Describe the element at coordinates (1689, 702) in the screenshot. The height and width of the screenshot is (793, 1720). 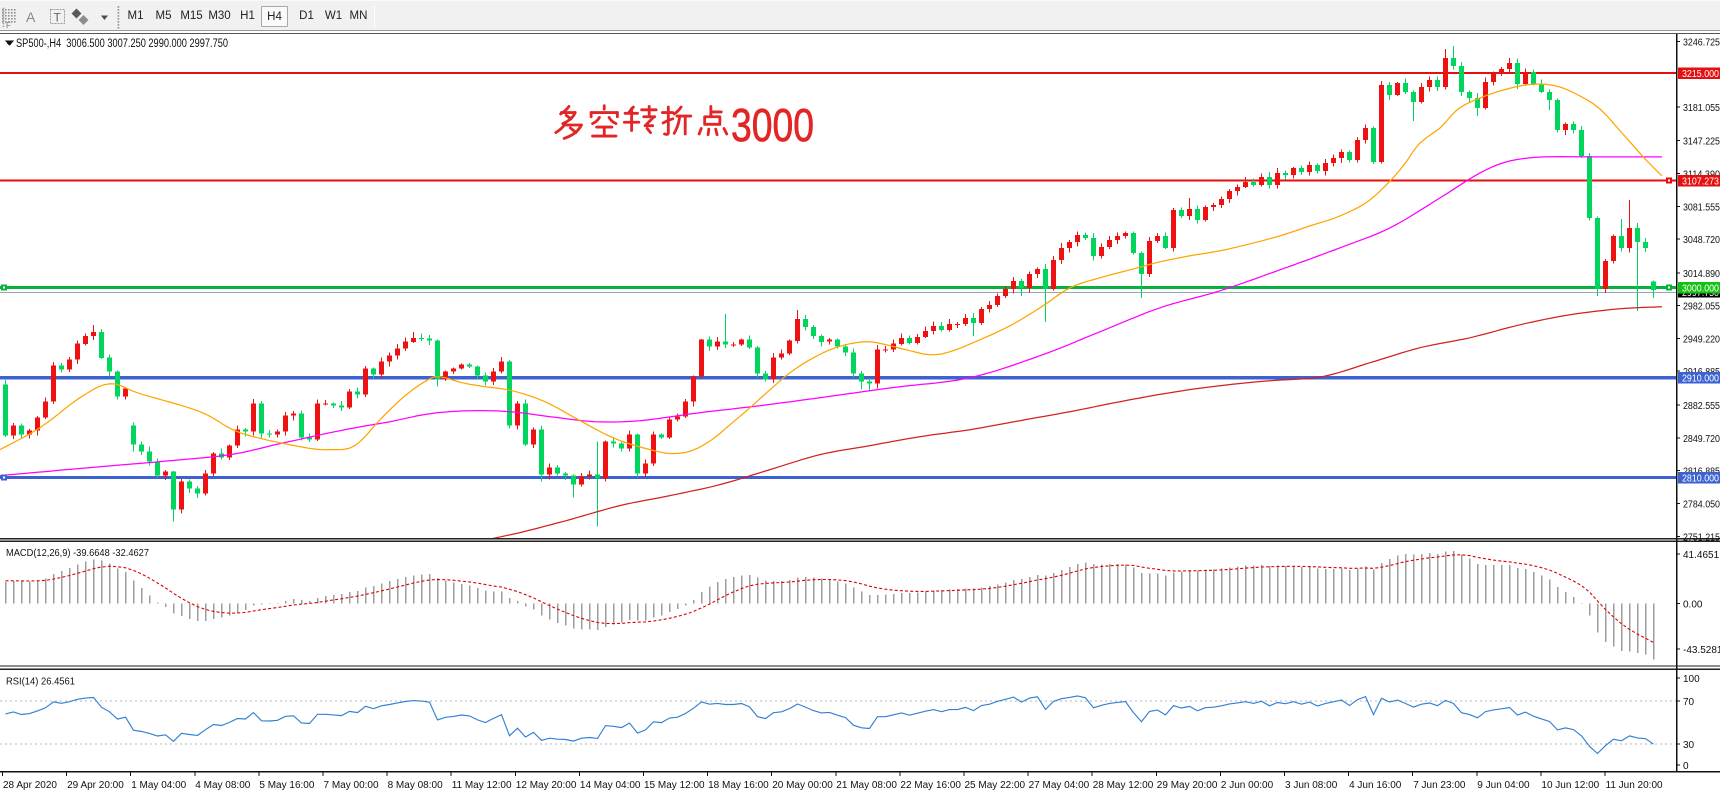
I see `svg-text: 70` at that location.